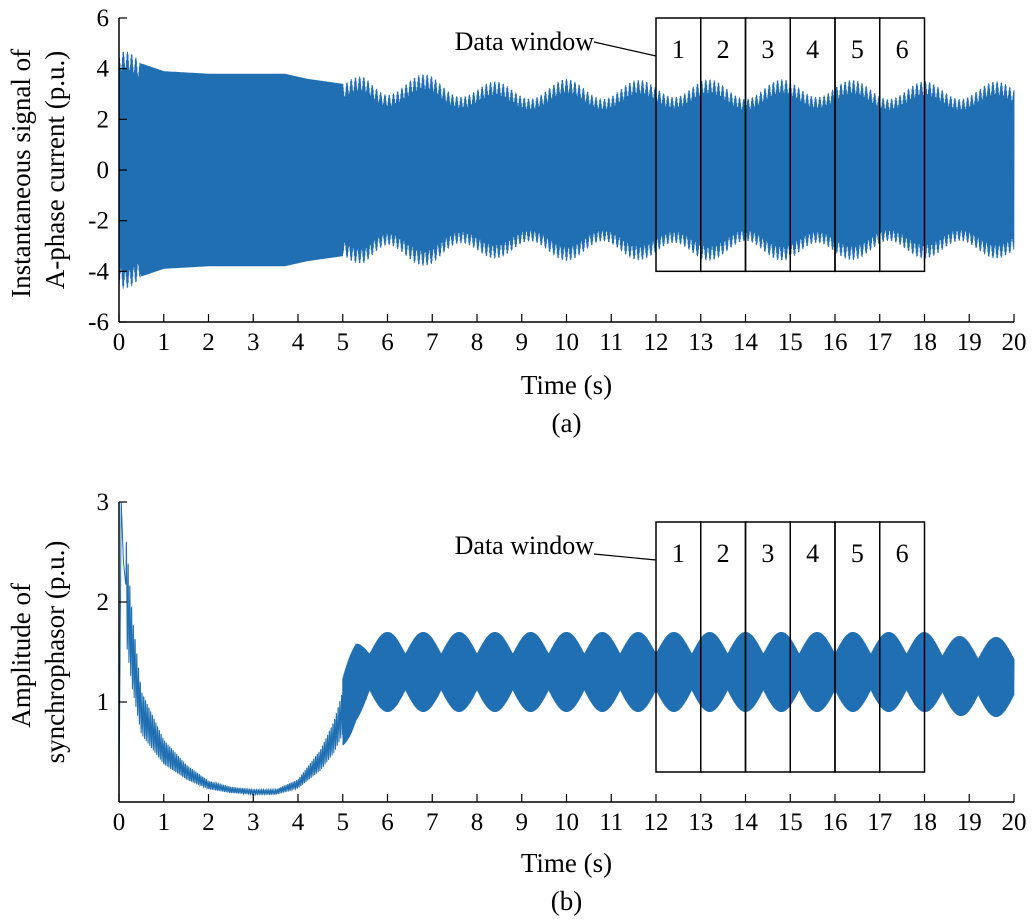 The width and height of the screenshot is (1032, 920). Describe the element at coordinates (1014, 342) in the screenshot. I see `panel-a-x-tick-label: 20` at that location.